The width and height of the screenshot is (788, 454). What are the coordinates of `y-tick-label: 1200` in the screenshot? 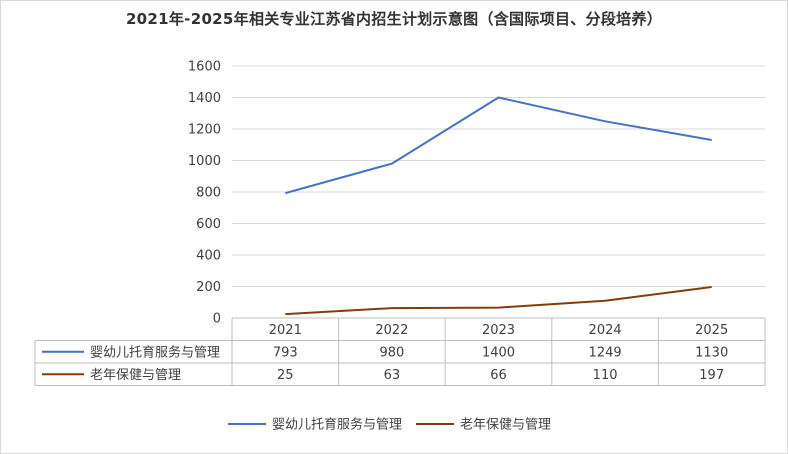 It's located at (204, 130).